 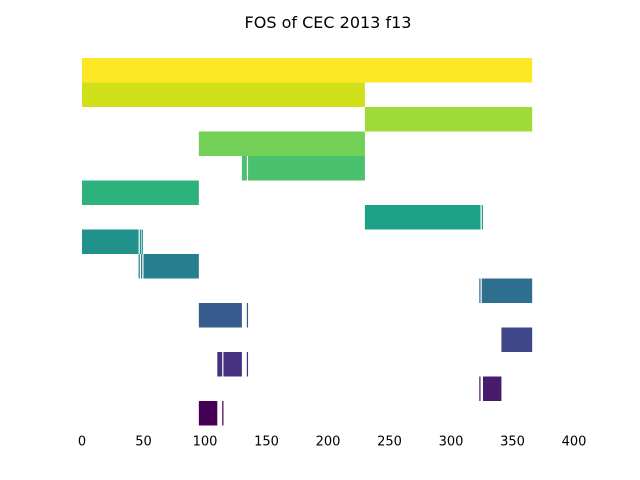 What do you see at coordinates (451, 442) in the screenshot?
I see `x-tick-label: 300` at bounding box center [451, 442].